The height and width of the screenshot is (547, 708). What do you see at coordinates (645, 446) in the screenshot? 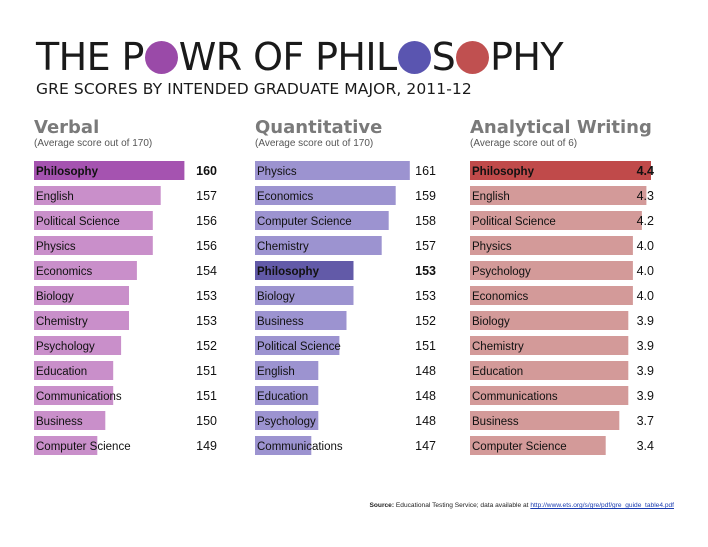
I see `value-label: 3.4` at bounding box center [645, 446].